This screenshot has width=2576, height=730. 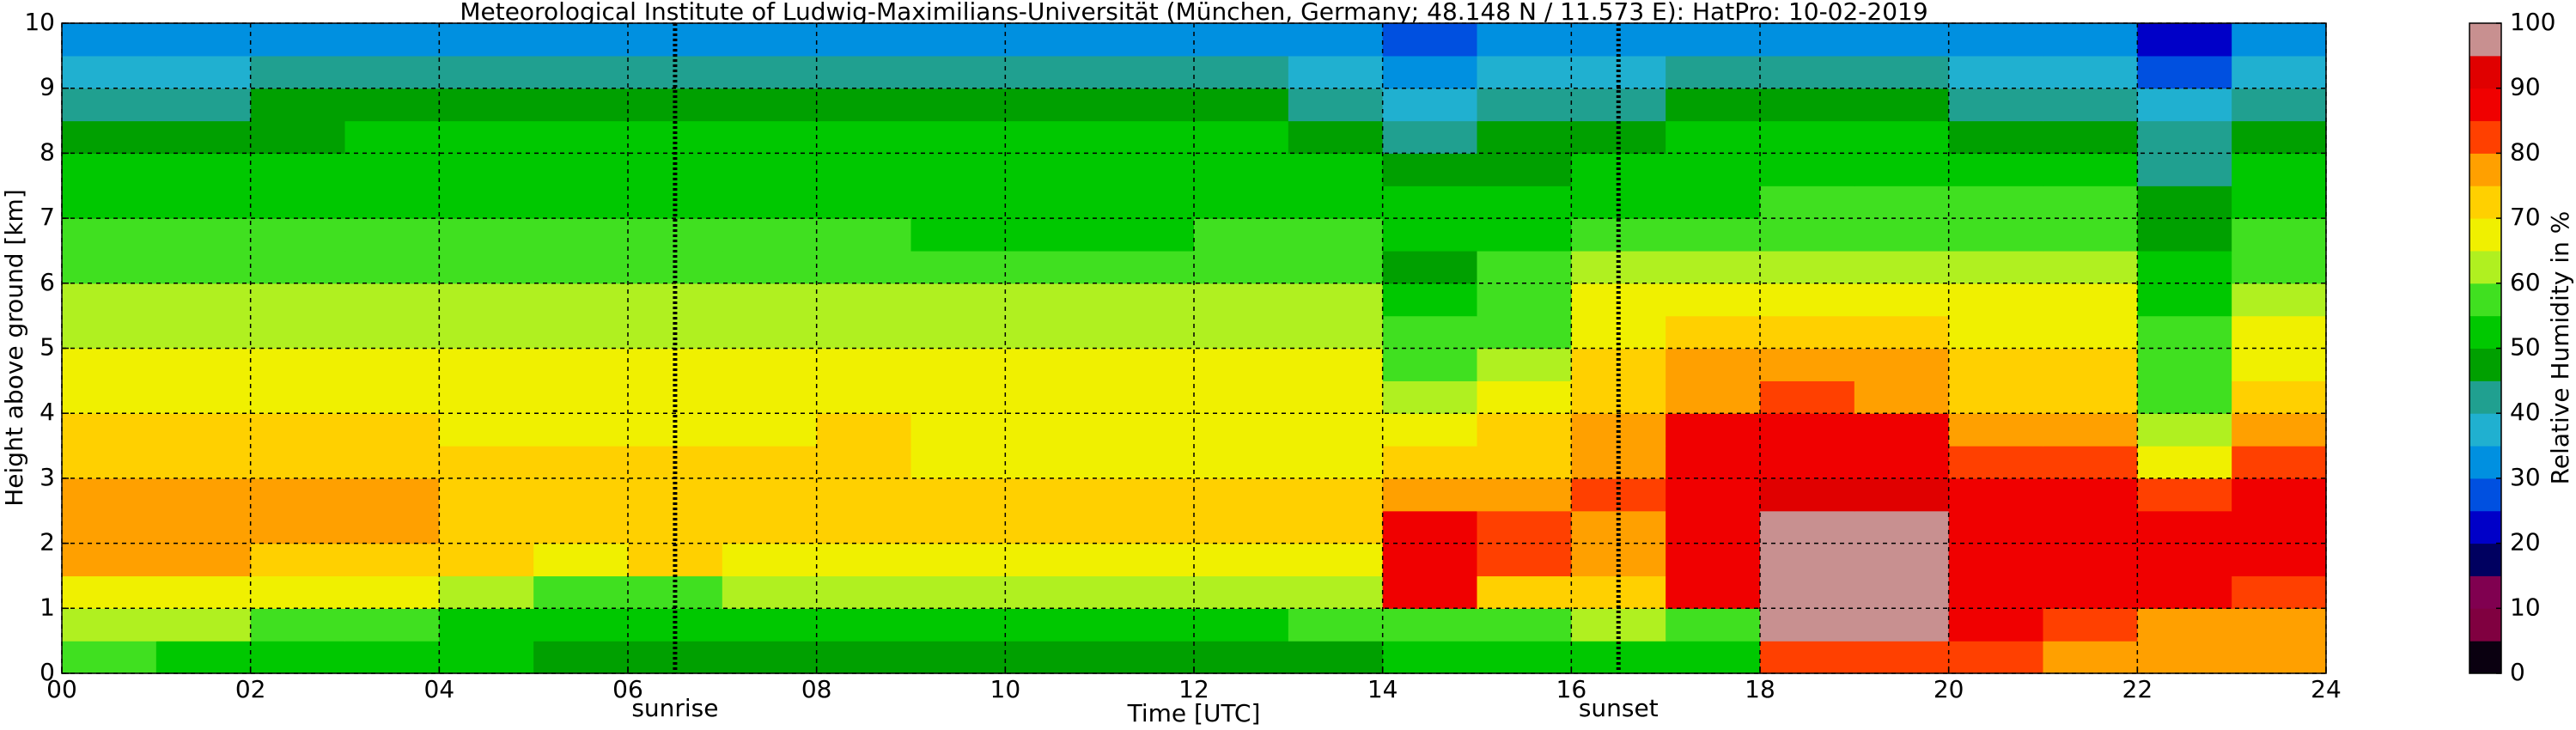 I want to click on y-axis-label: Height above ground [km], so click(x=14, y=348).